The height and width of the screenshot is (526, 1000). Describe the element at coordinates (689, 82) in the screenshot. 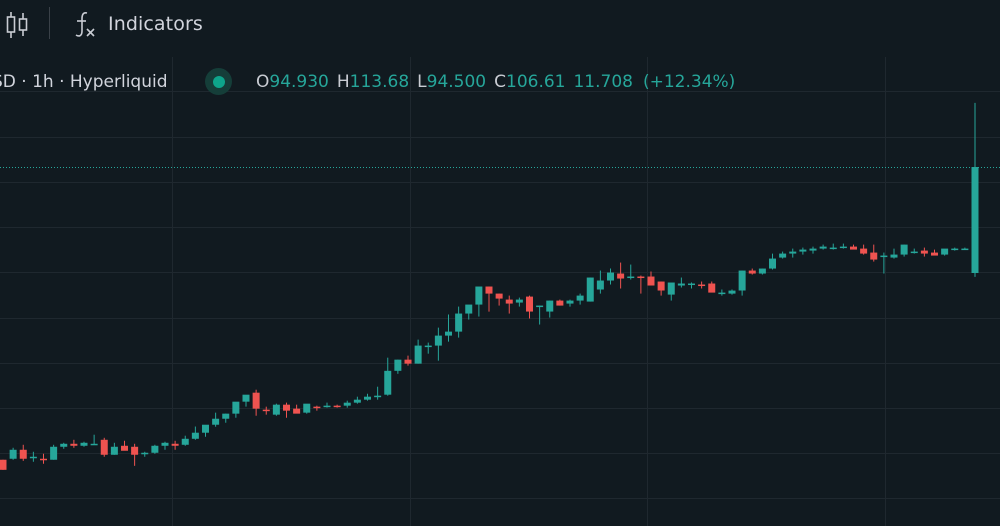

I see `change-percent: (+12.34%)` at that location.